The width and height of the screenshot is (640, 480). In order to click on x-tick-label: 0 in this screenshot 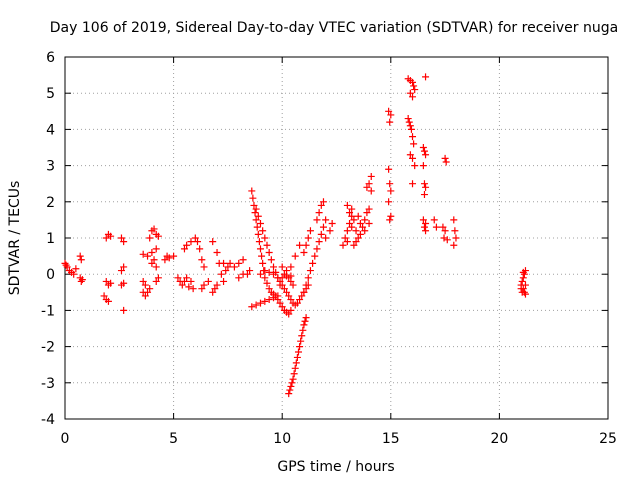, I will do `click(65, 439)`.